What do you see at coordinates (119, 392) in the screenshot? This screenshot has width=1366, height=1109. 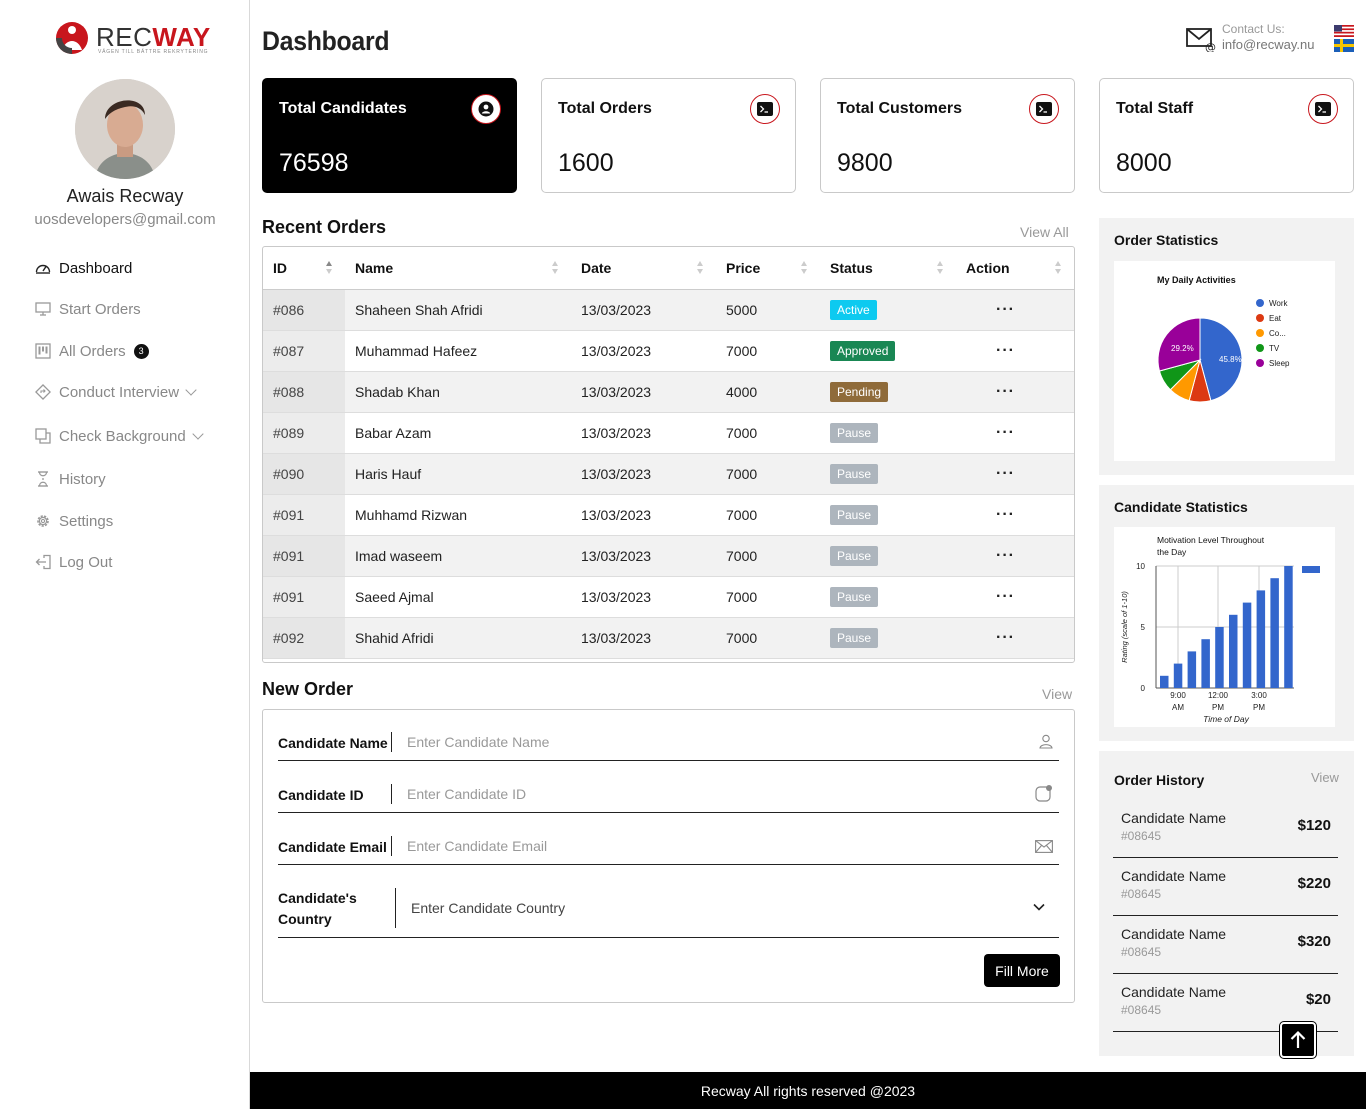 I see `sidebar-item-label: Conduct Interview` at bounding box center [119, 392].